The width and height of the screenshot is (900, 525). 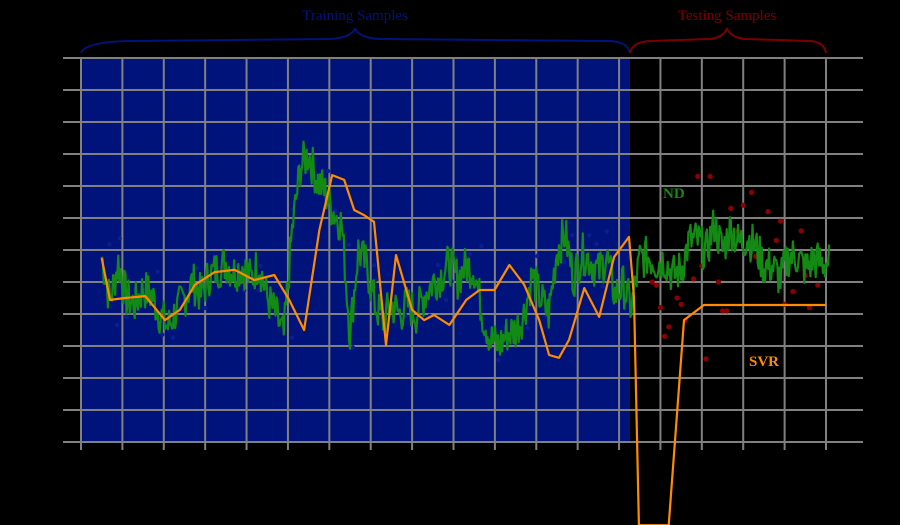 I want to click on training-samples-label: Training Samples, so click(x=355, y=16).